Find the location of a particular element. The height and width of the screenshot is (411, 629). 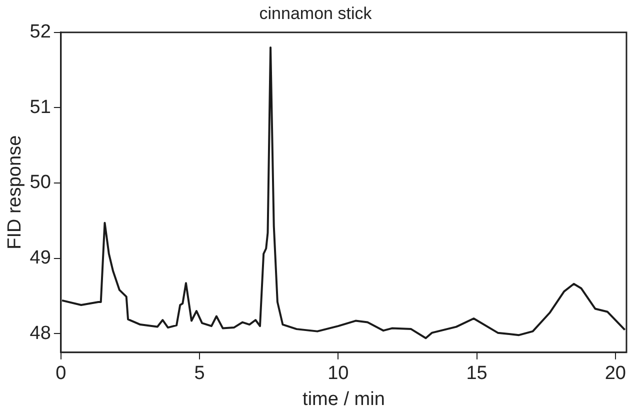

x-tick-label: 20 is located at coordinates (615, 373).